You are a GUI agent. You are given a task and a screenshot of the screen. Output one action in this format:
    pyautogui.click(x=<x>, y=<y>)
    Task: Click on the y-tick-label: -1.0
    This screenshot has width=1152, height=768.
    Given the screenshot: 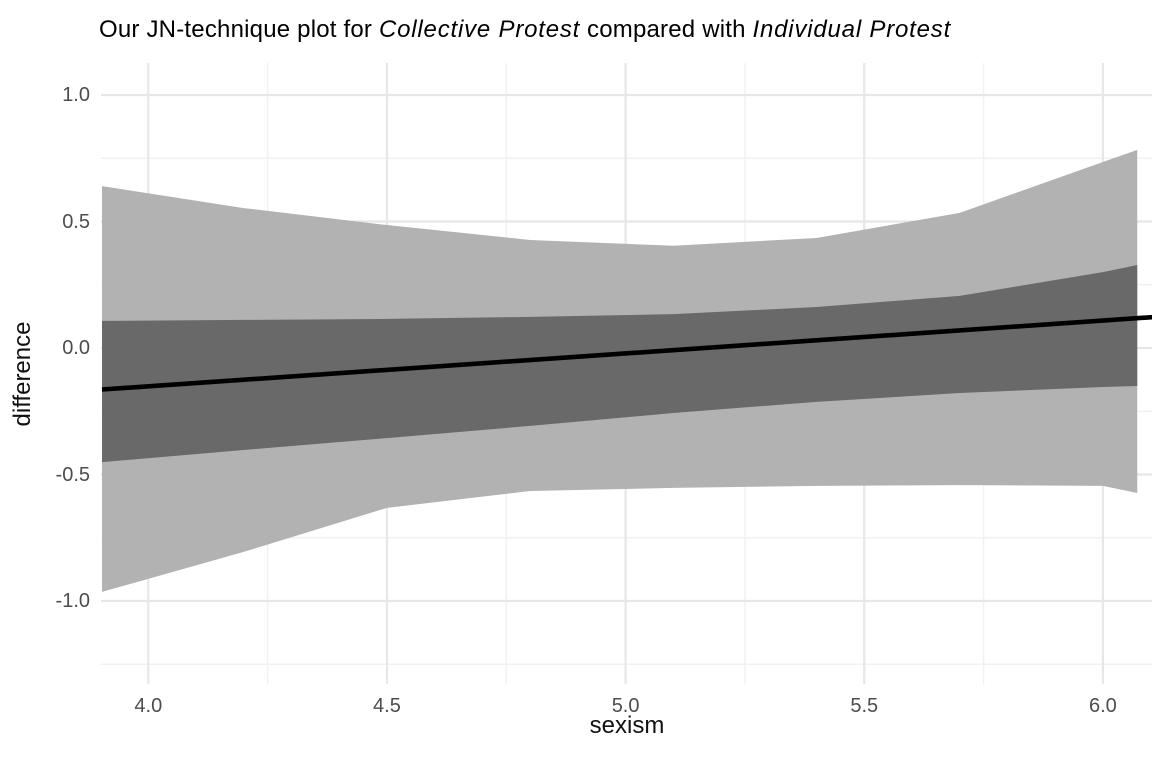 What is the action you would take?
    pyautogui.click(x=72, y=601)
    